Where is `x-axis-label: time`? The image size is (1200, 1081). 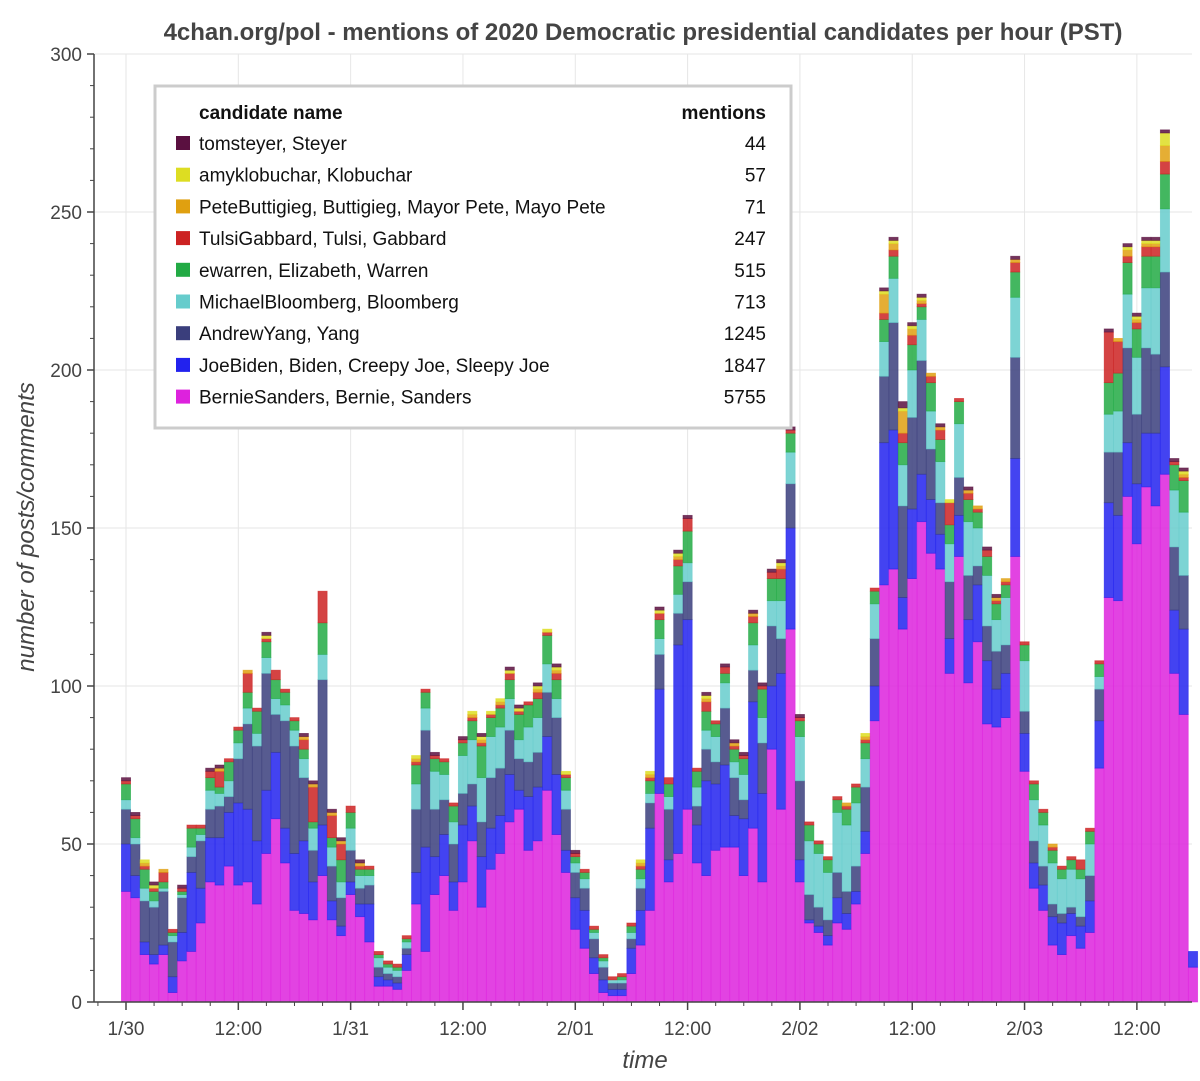 x-axis-label: time is located at coordinates (644, 1060).